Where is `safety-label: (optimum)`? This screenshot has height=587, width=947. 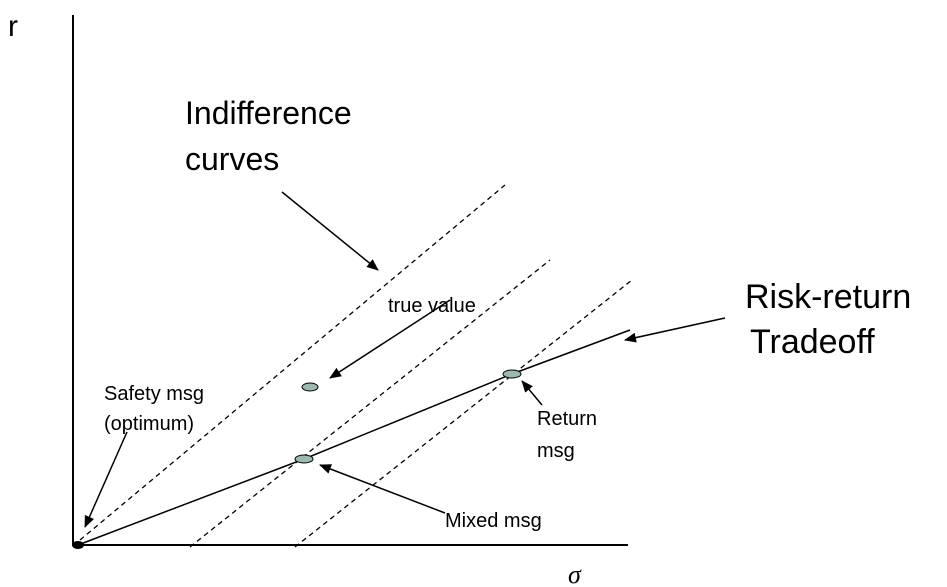
safety-label: (optimum) is located at coordinates (149, 424).